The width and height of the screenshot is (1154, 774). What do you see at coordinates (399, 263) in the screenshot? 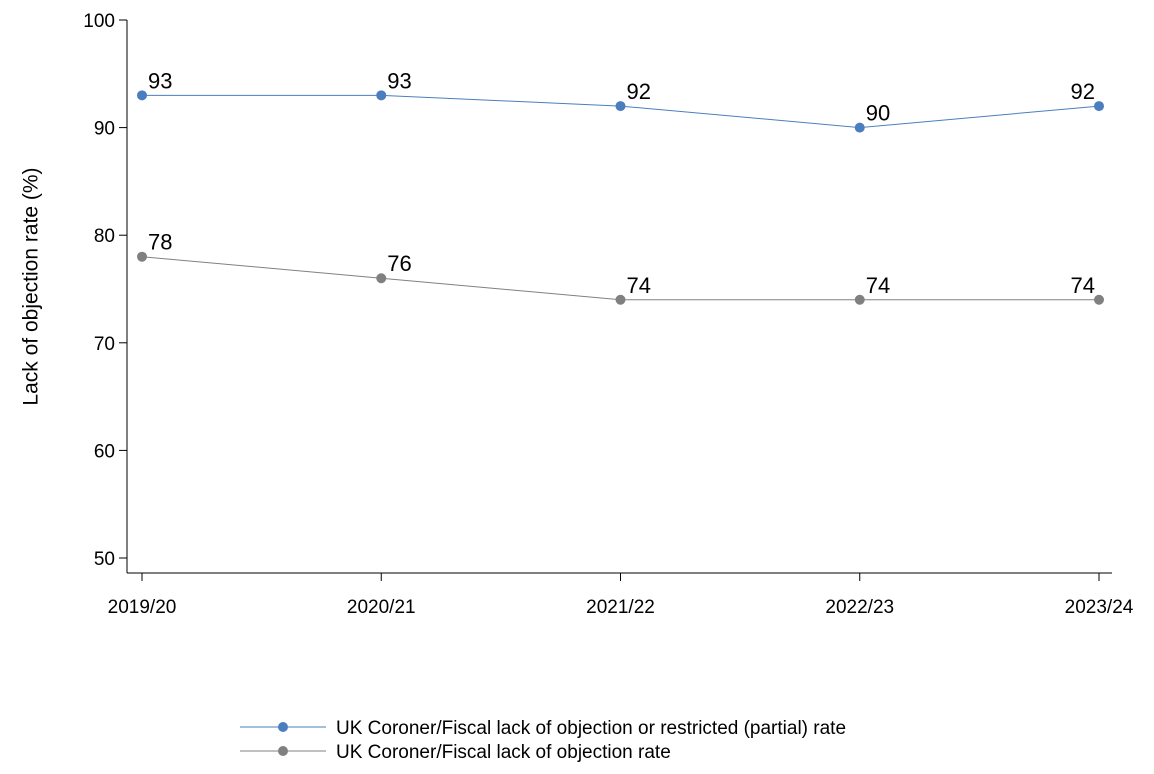
I see `data-label: 76` at bounding box center [399, 263].